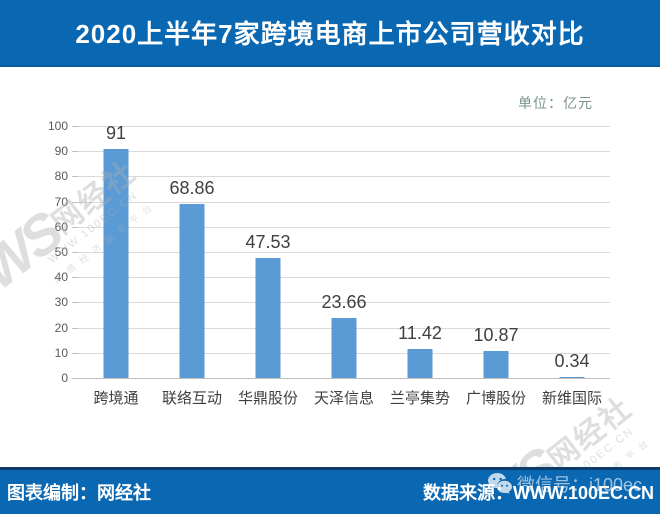 Image resolution: width=660 pixels, height=514 pixels. Describe the element at coordinates (61, 226) in the screenshot. I see `y-tick-label: 60` at that location.